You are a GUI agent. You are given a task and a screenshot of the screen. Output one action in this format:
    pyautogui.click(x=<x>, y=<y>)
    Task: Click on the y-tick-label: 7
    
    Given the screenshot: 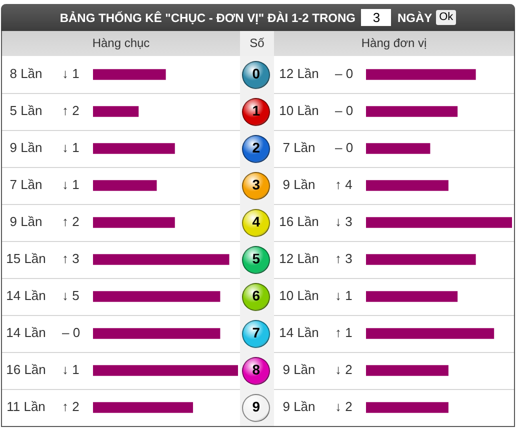 What is the action you would take?
    pyautogui.click(x=256, y=332)
    